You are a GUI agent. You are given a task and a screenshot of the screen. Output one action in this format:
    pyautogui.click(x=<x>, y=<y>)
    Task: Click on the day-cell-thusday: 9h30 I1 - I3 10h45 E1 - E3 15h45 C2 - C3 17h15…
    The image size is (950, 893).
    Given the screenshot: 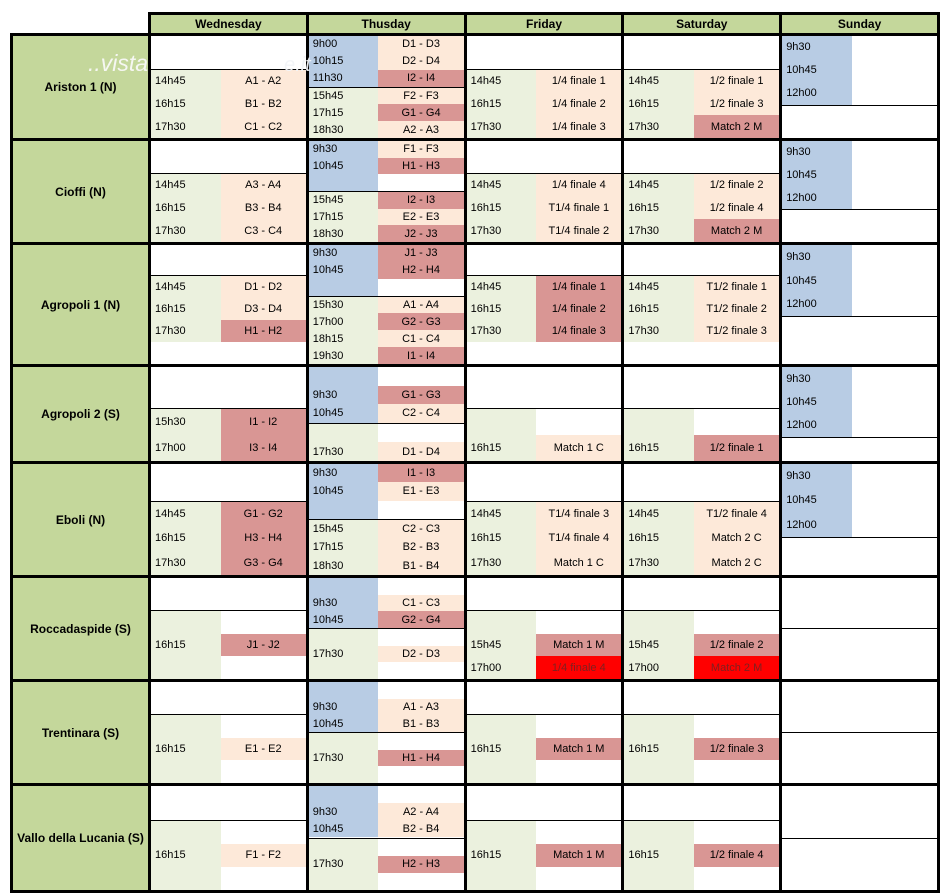 What is the action you would take?
    pyautogui.click(x=387, y=519)
    